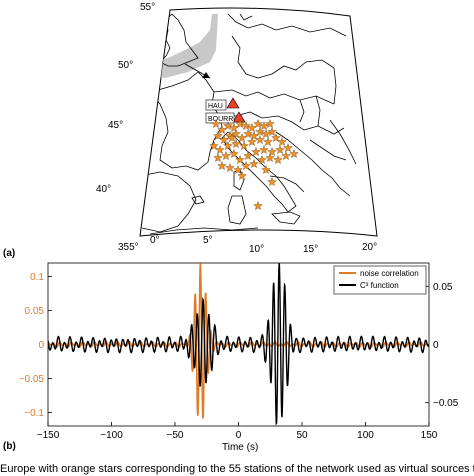  I want to click on arrow, so click(197, 71).